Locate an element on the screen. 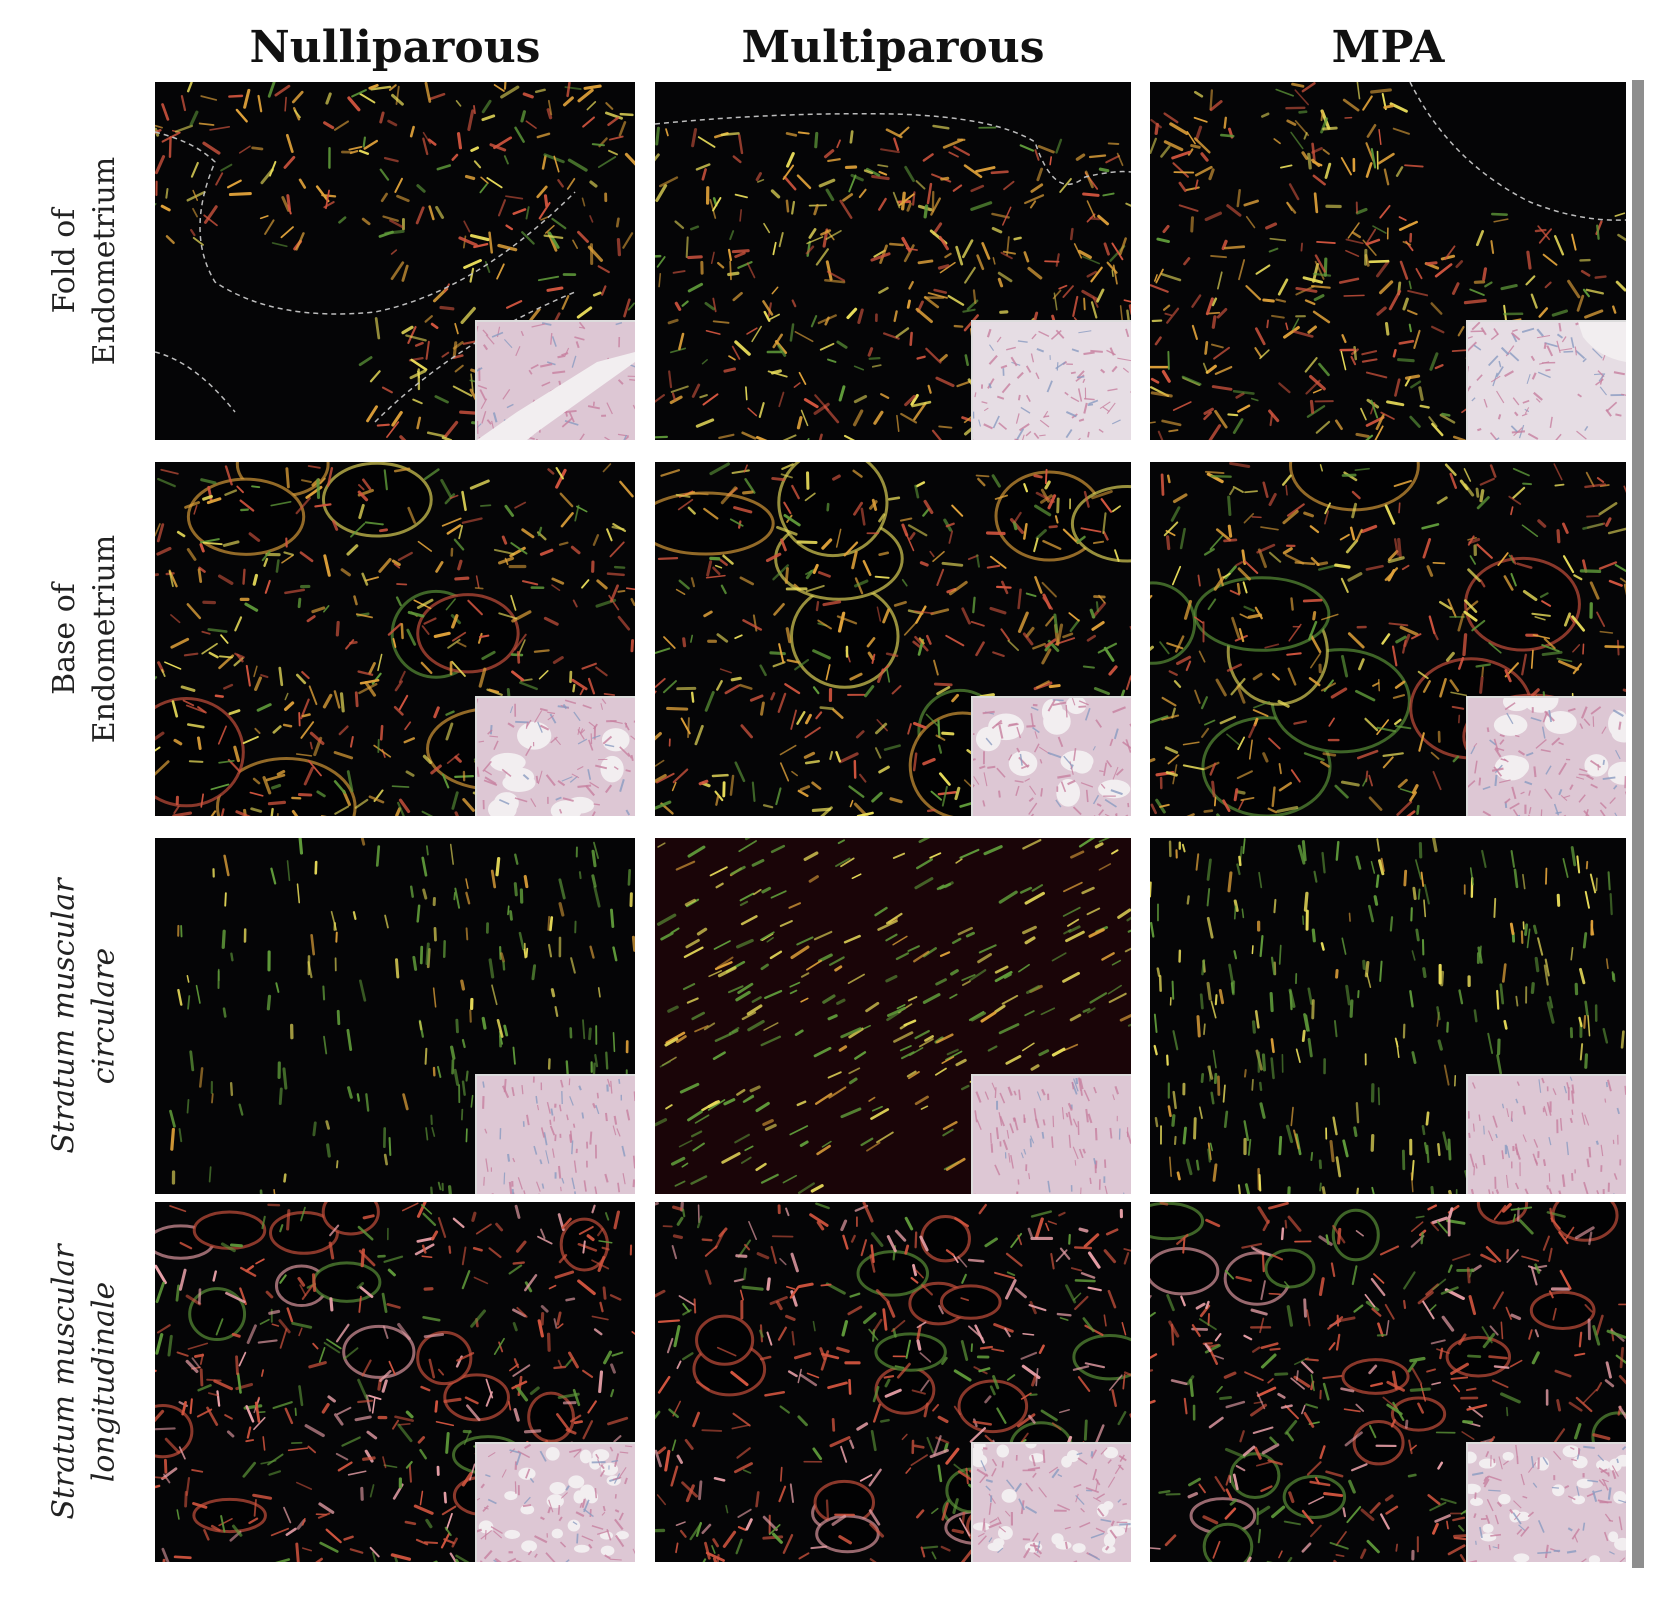 Image resolution: width=1660 pixels, height=1608 pixels. right-edge-bar is located at coordinates (1638, 824).